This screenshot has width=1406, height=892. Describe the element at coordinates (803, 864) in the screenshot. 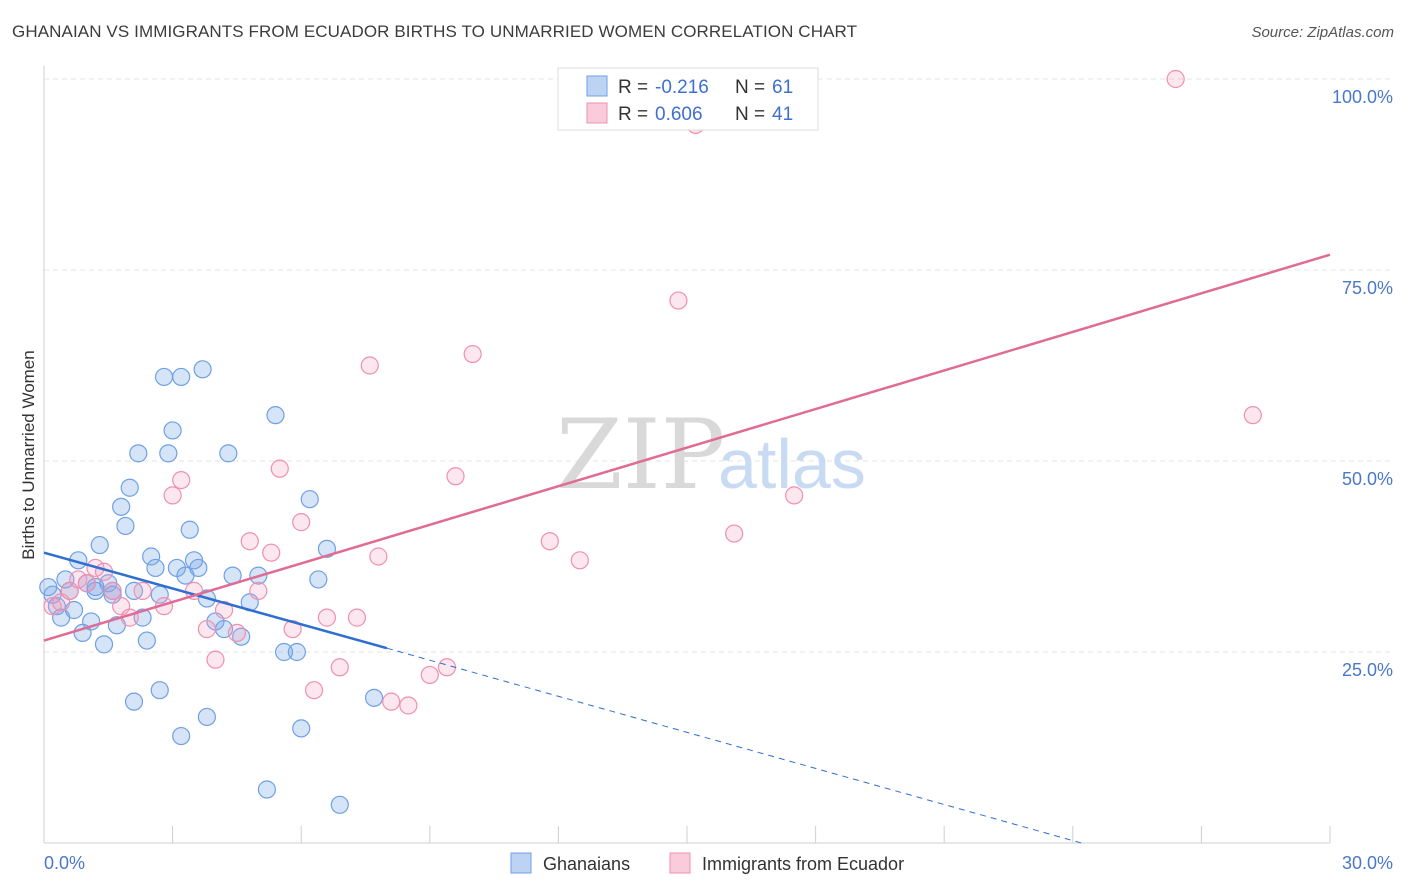

I see `bottom-legend-ecuador: Immigrants from Ecuador` at that location.